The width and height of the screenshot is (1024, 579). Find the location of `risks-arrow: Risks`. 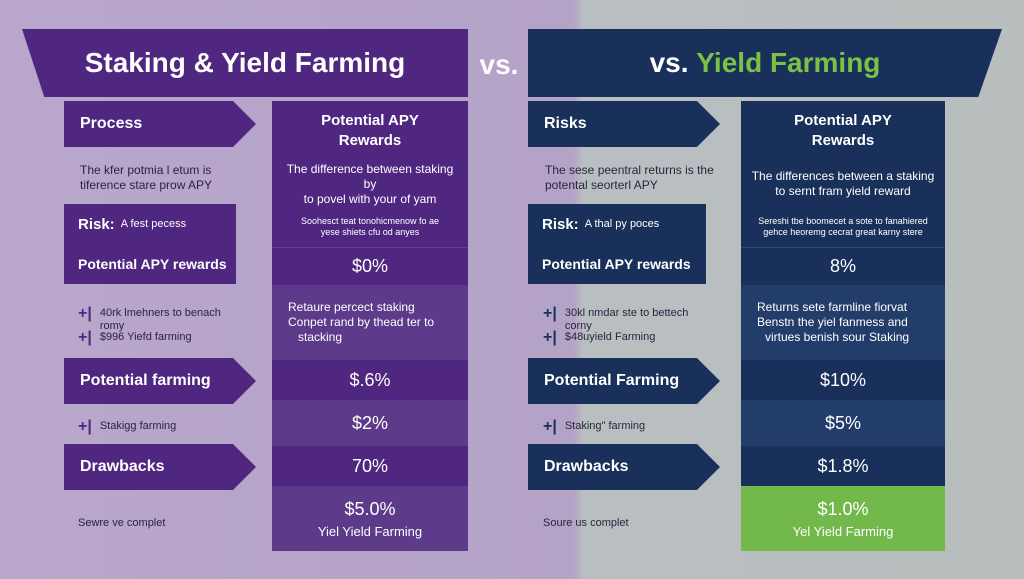

risks-arrow: Risks is located at coordinates (624, 124).